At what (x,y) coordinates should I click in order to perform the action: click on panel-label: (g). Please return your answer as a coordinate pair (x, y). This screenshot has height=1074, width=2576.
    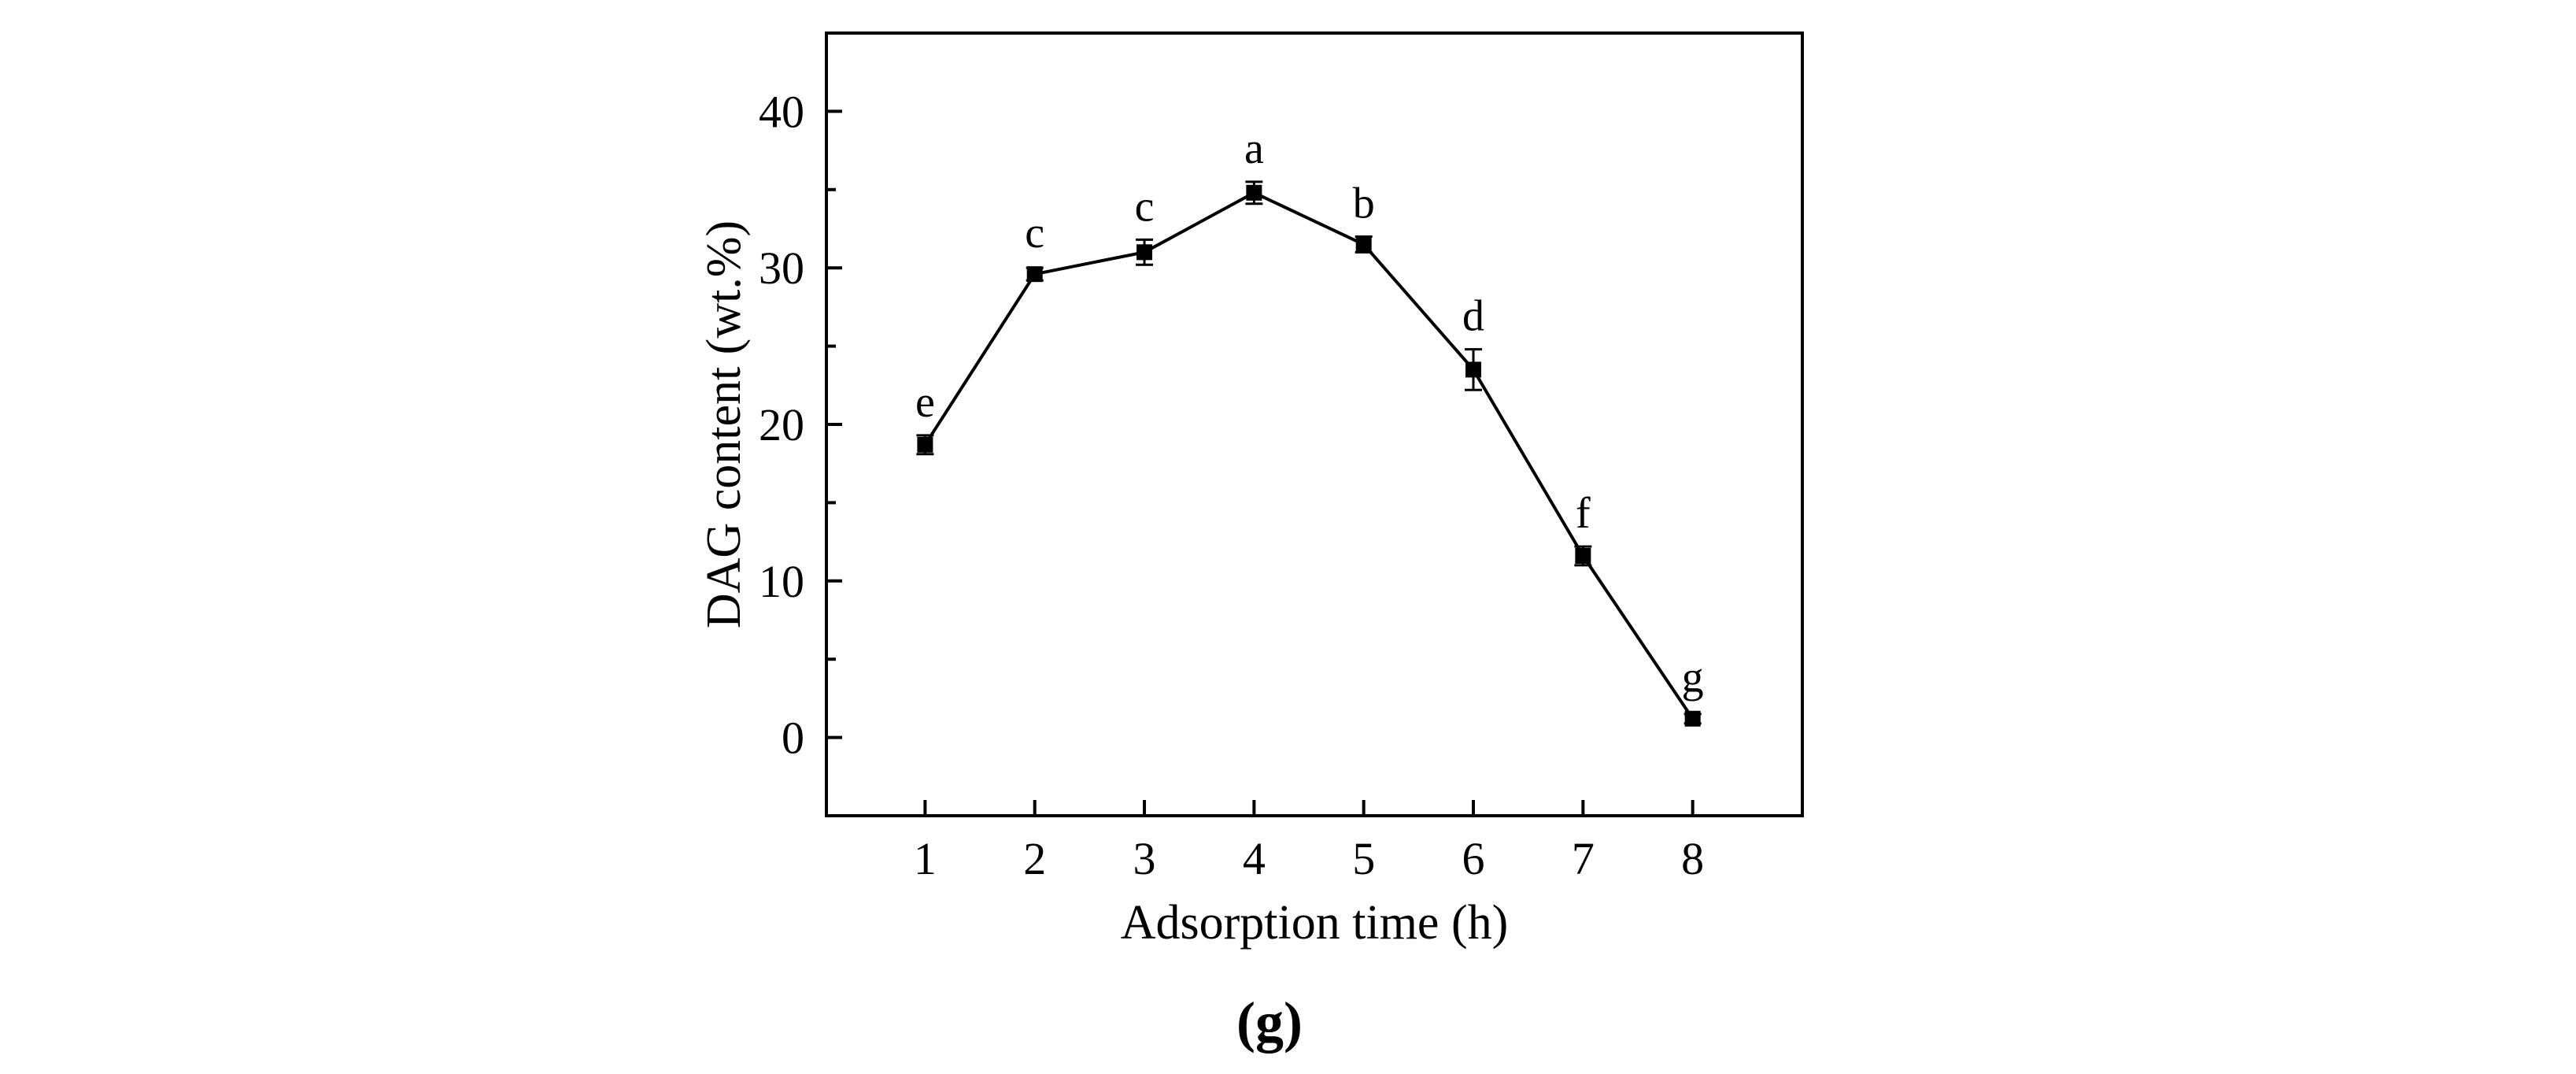
    Looking at the image, I should click on (1269, 1023).